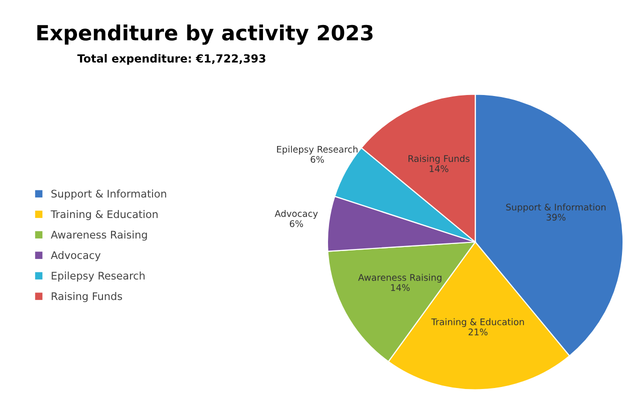  Describe the element at coordinates (104, 215) in the screenshot. I see `legend-label: Training & Education` at that location.